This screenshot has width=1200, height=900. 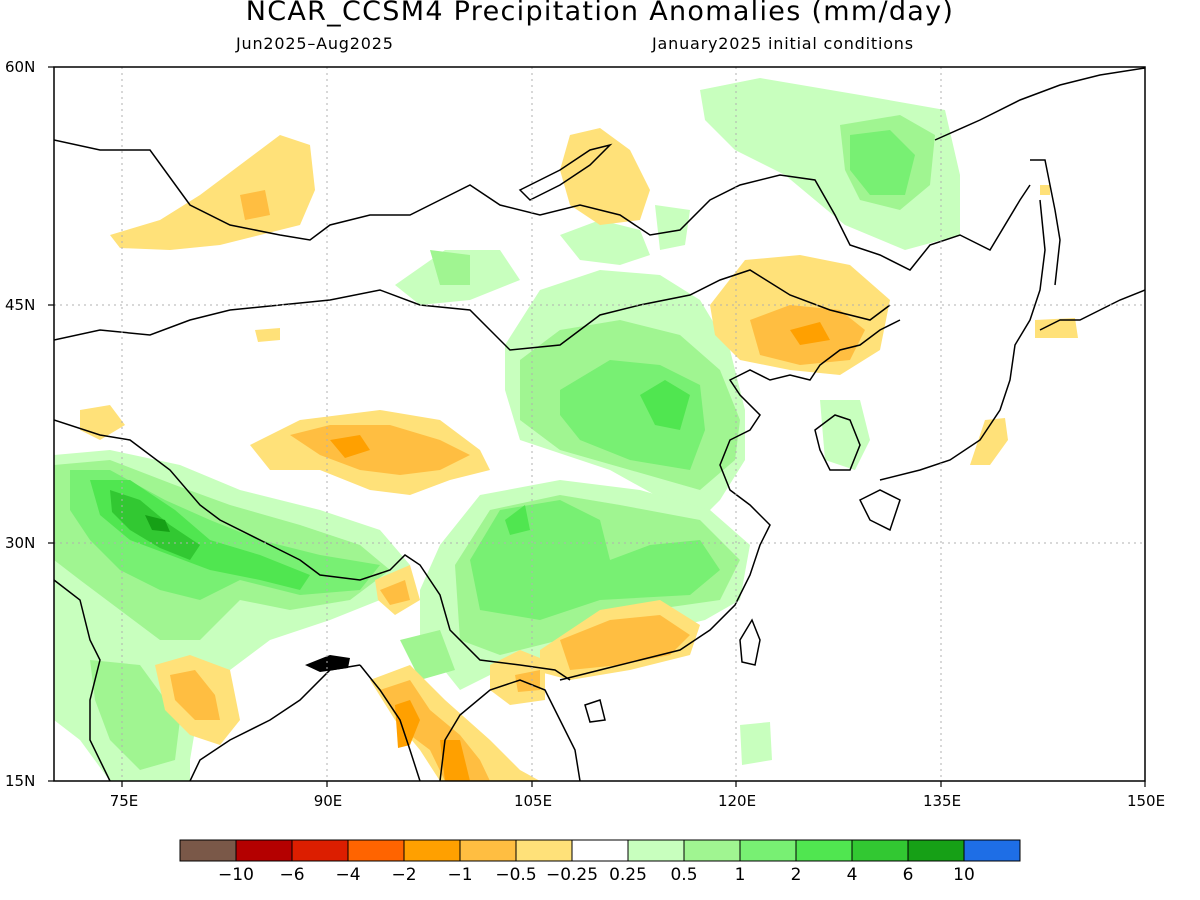 I want to click on lon-label-90e: 90E, so click(x=328, y=801).